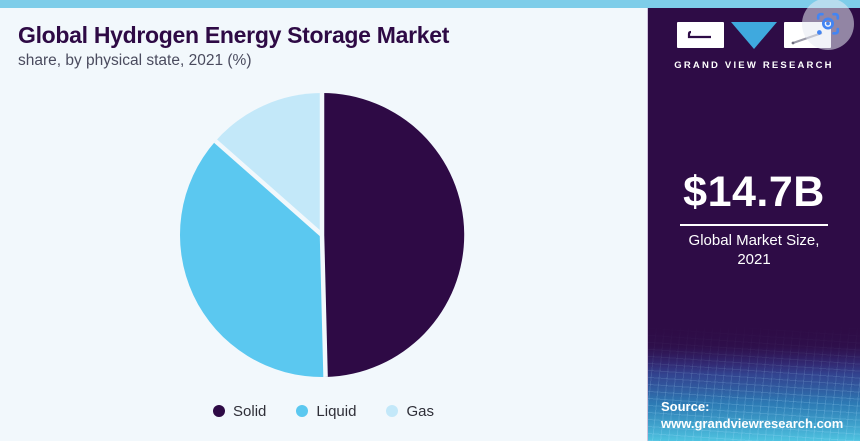 Image resolution: width=860 pixels, height=441 pixels. Describe the element at coordinates (250, 411) in the screenshot. I see `legend-label: Solid` at that location.